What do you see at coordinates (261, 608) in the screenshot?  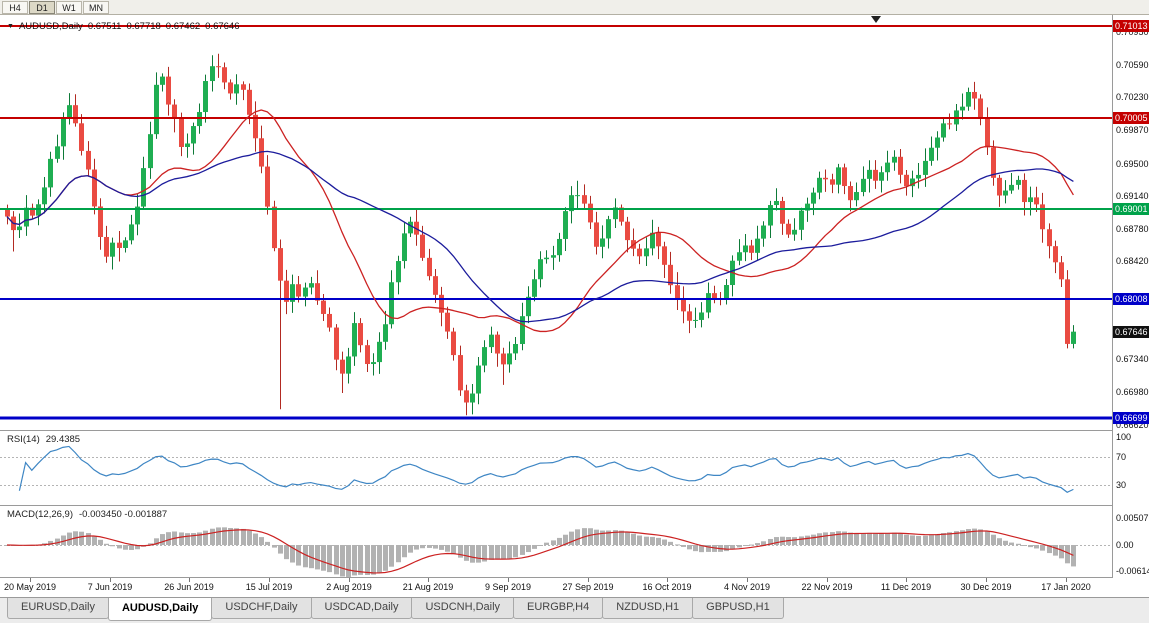 I see `chart-tab-usdchf-daily: USDCHF,Daily` at bounding box center [261, 608].